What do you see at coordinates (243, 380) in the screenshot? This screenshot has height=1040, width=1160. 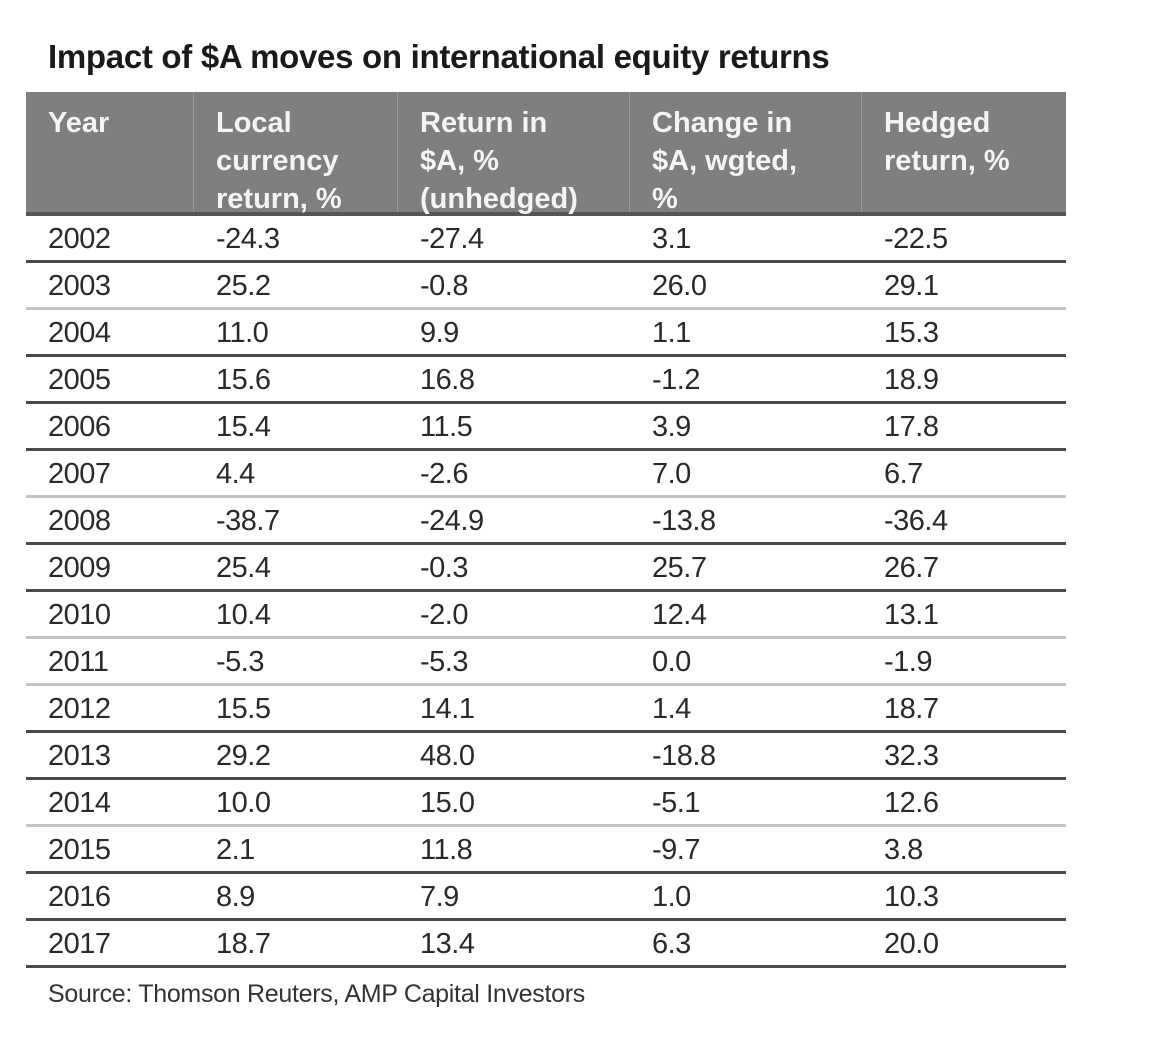 I see `cell-local: 15.6` at bounding box center [243, 380].